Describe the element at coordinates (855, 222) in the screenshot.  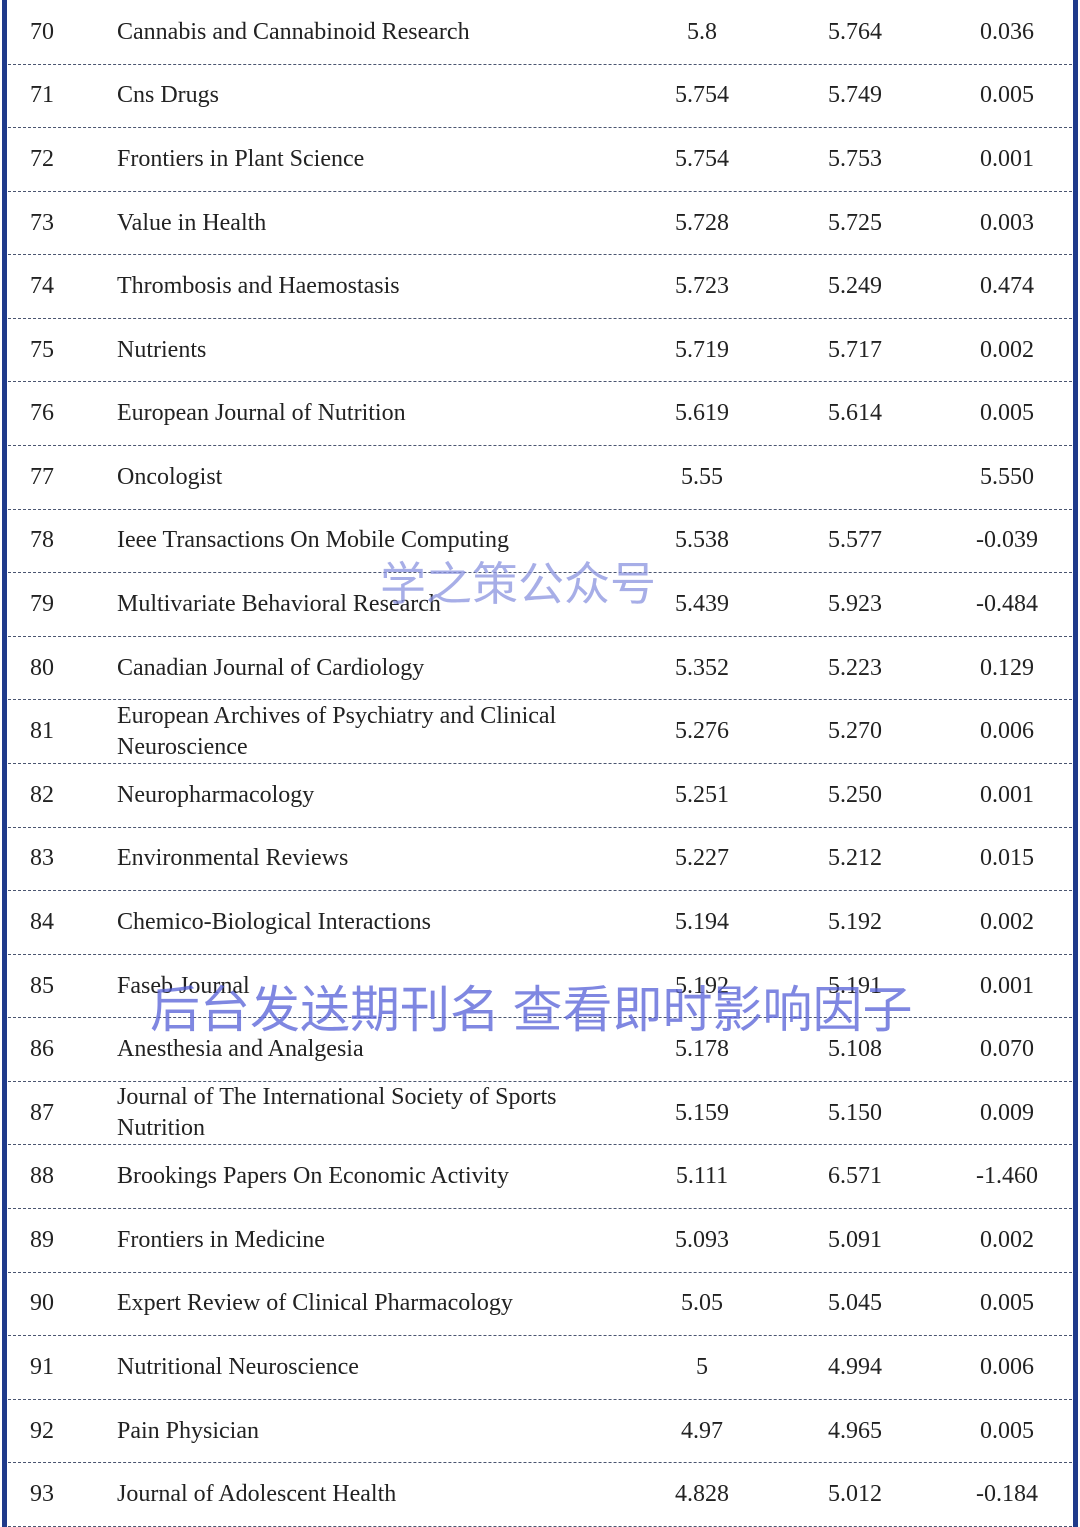
I see `value: 5.725` at that location.